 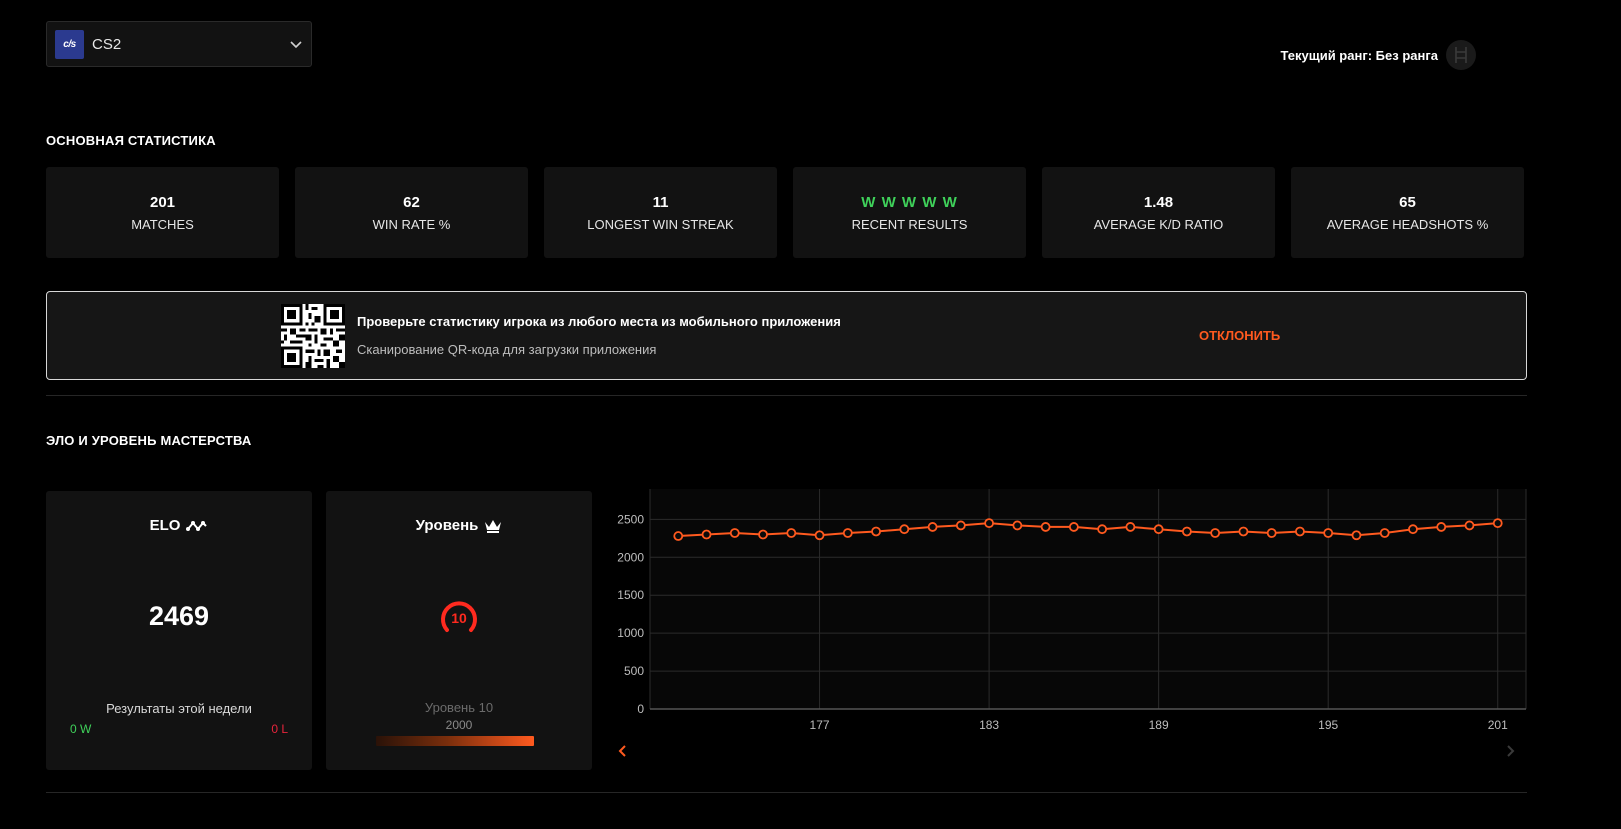 I want to click on main-stats-title: ОСНОВНАЯ СТАТИСТИКА, so click(x=131, y=140).